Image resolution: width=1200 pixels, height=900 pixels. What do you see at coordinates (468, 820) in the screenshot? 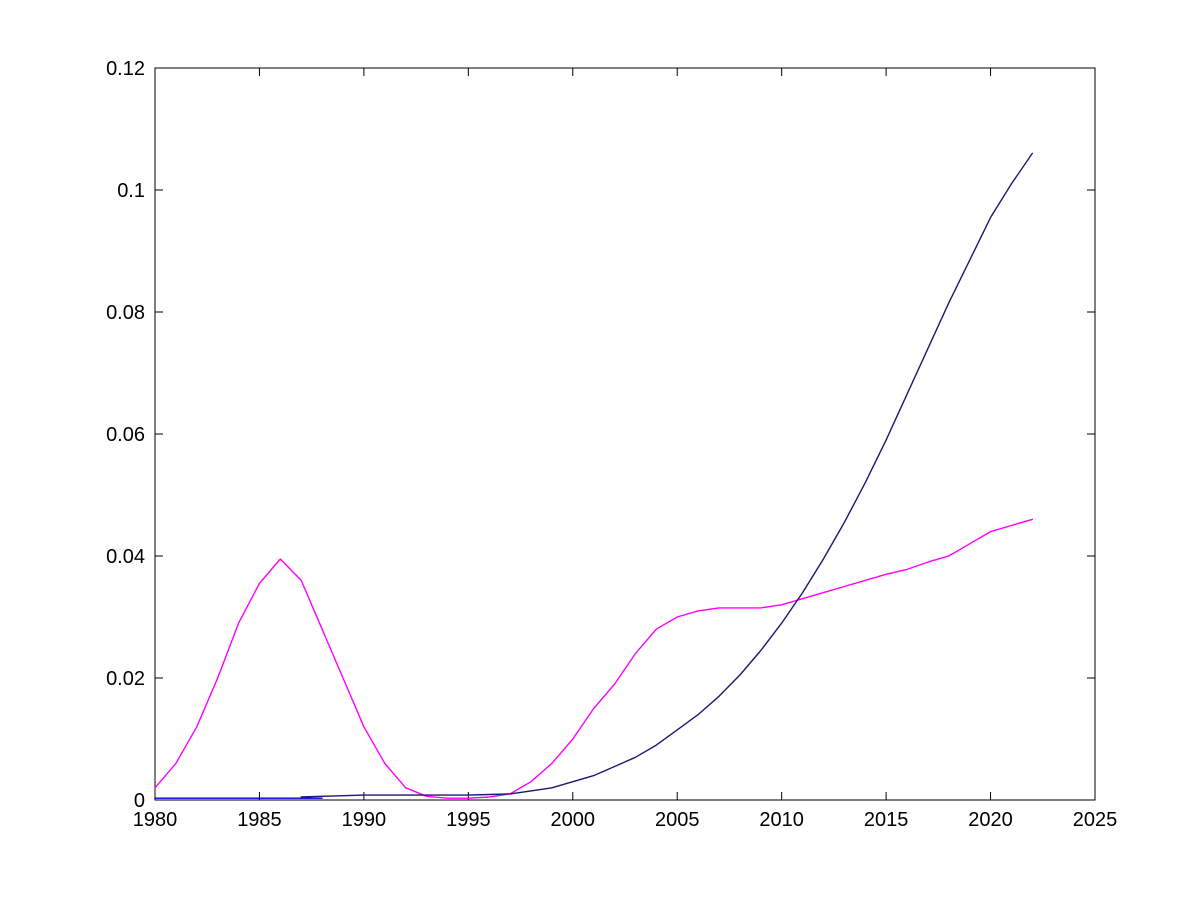
I see `x-tick-label: 1995` at bounding box center [468, 820].